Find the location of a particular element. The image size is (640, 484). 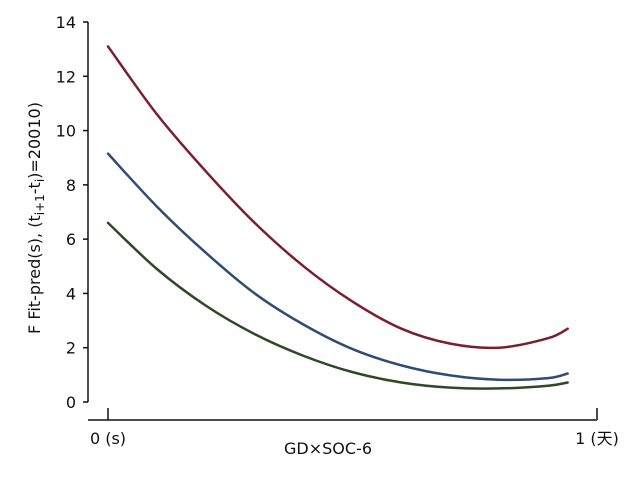

x-tick-label: 0 (s) is located at coordinates (108, 438).